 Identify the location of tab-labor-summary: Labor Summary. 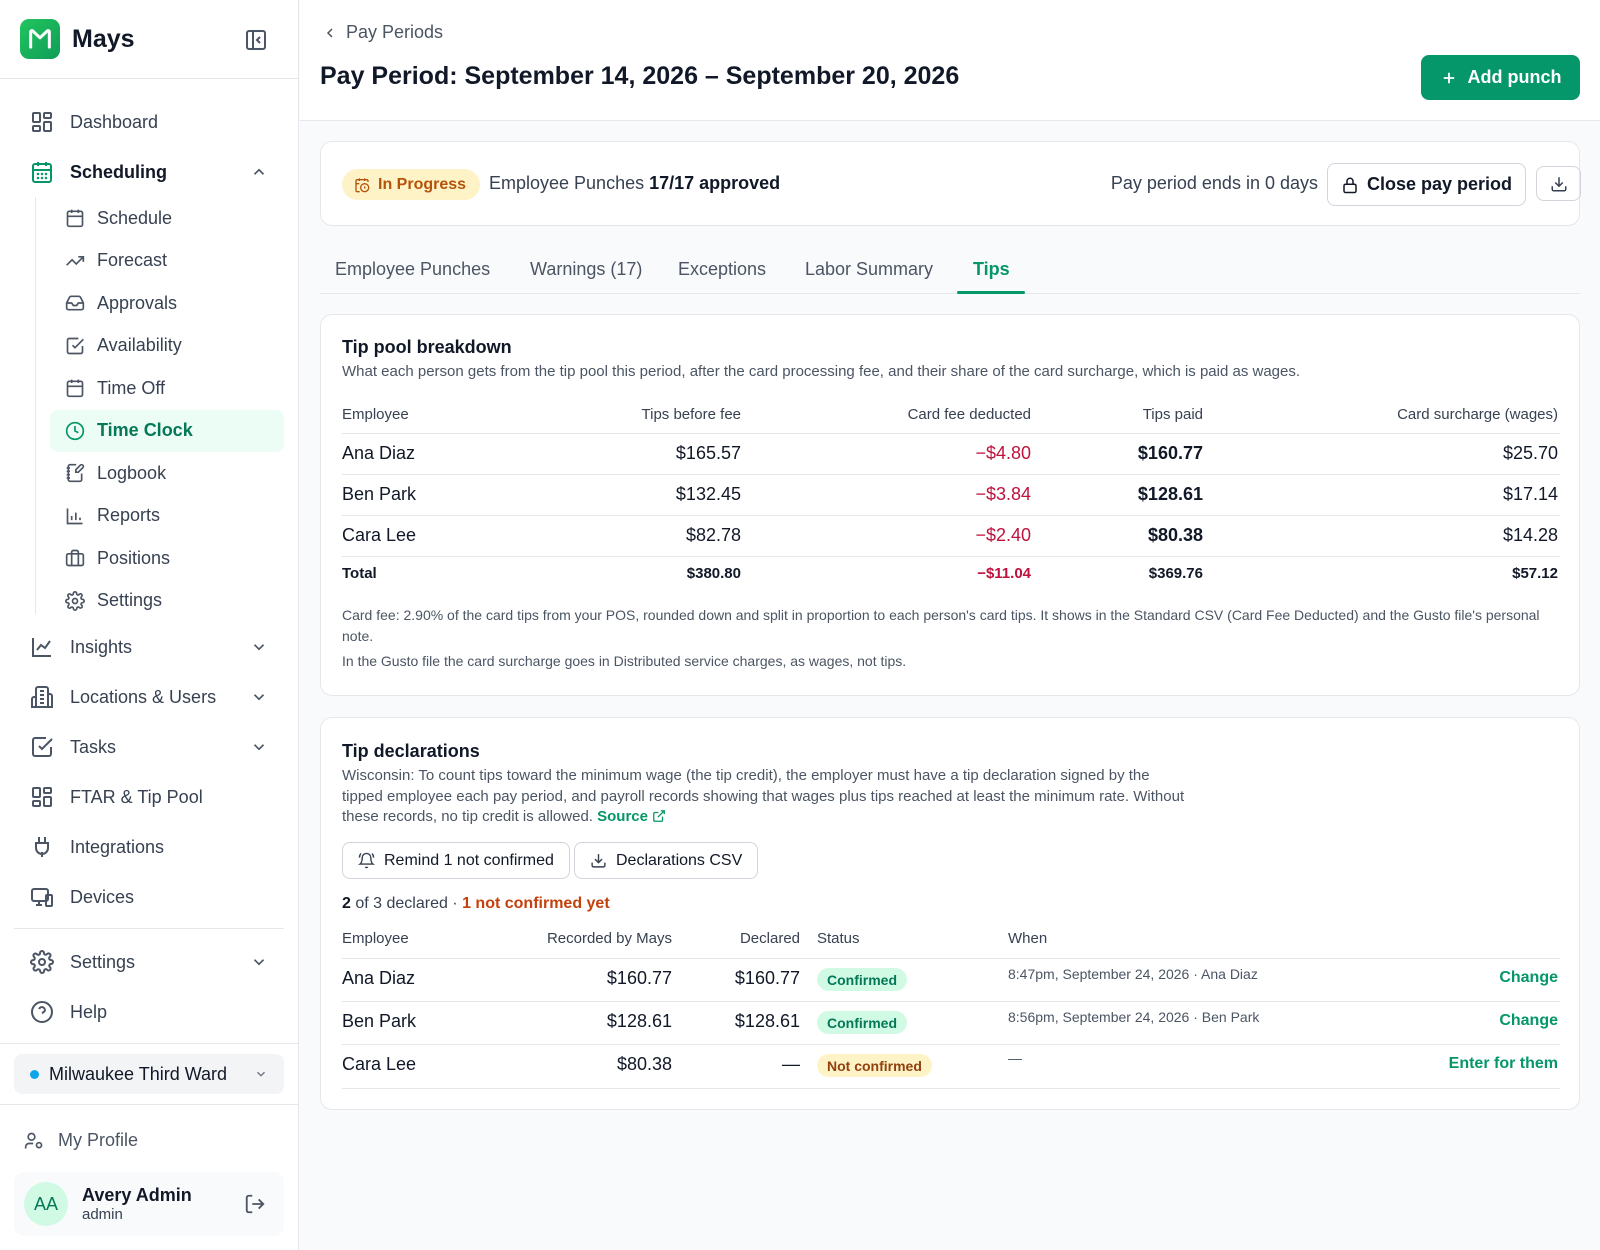
(869, 269).